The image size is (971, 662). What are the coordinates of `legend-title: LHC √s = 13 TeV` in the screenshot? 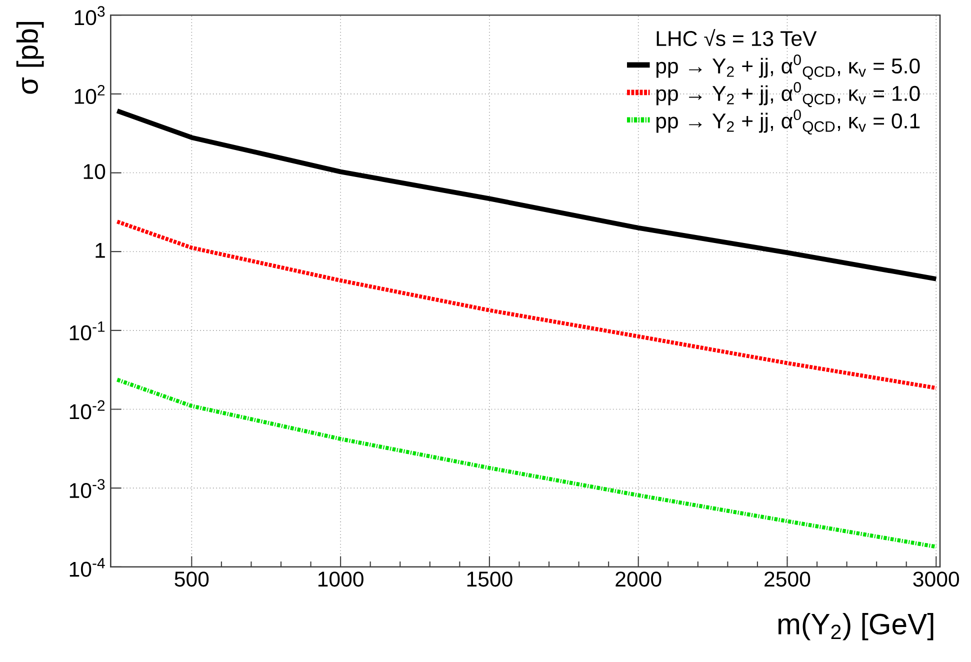 It's located at (736, 37).